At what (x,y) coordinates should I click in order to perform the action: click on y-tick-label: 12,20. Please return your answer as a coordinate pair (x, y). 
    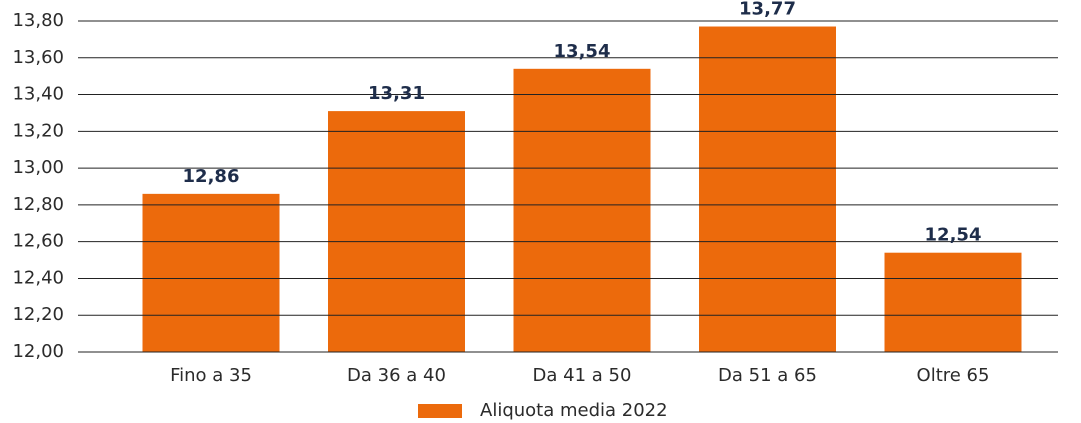
    Looking at the image, I should click on (38, 314).